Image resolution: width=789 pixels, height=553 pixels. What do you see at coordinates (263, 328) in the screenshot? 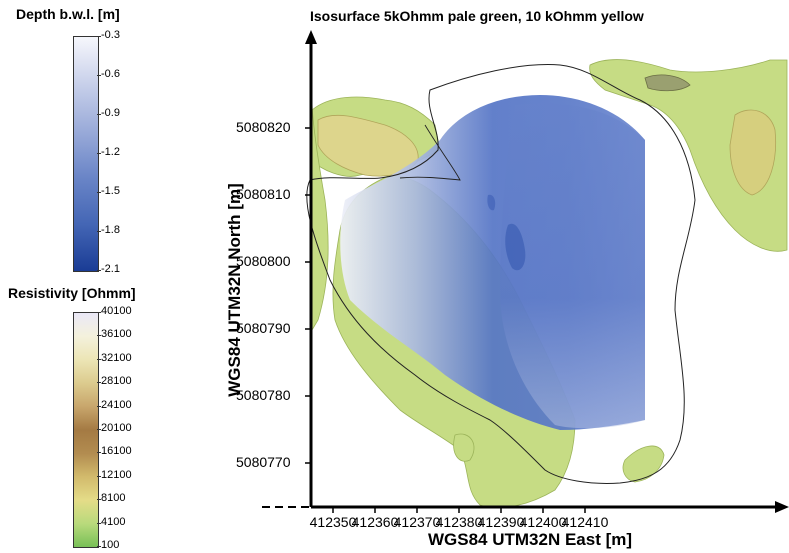
I see `y-tick-label: 5080790` at bounding box center [263, 328].